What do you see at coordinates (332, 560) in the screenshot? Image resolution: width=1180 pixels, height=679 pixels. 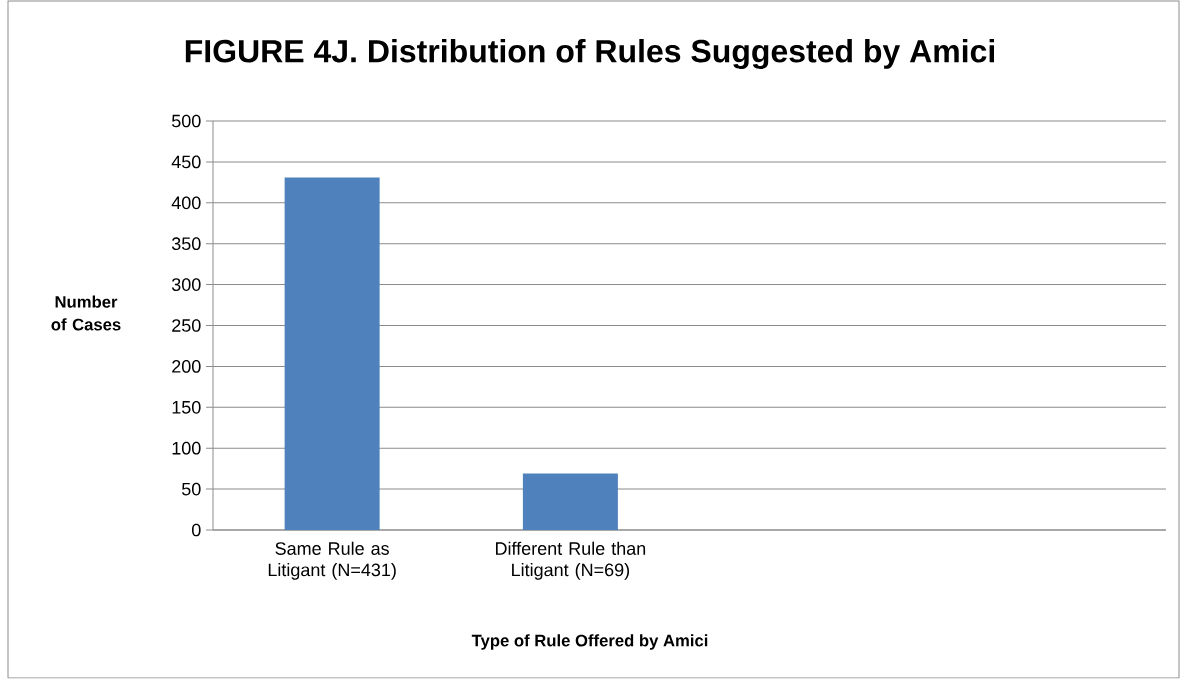 I see `x-tick-label: Same Rule as Litigant (N=431)` at bounding box center [332, 560].